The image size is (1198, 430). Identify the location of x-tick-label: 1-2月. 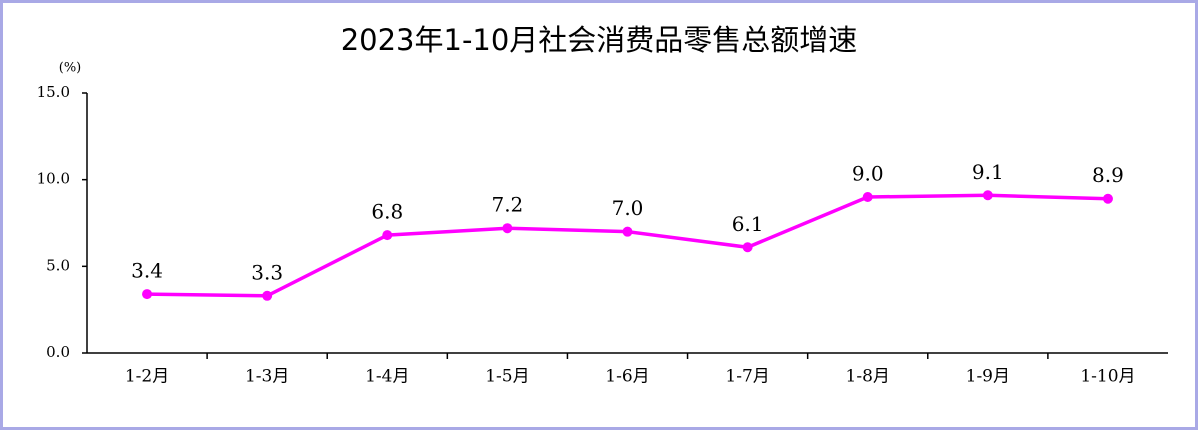
(147, 377).